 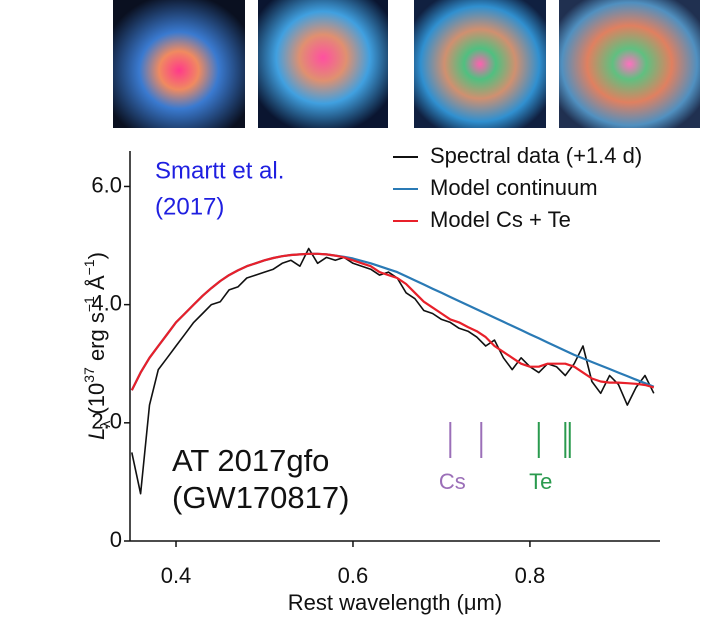 What do you see at coordinates (250, 460) in the screenshot?
I see `annotation: AT 2017gfo` at bounding box center [250, 460].